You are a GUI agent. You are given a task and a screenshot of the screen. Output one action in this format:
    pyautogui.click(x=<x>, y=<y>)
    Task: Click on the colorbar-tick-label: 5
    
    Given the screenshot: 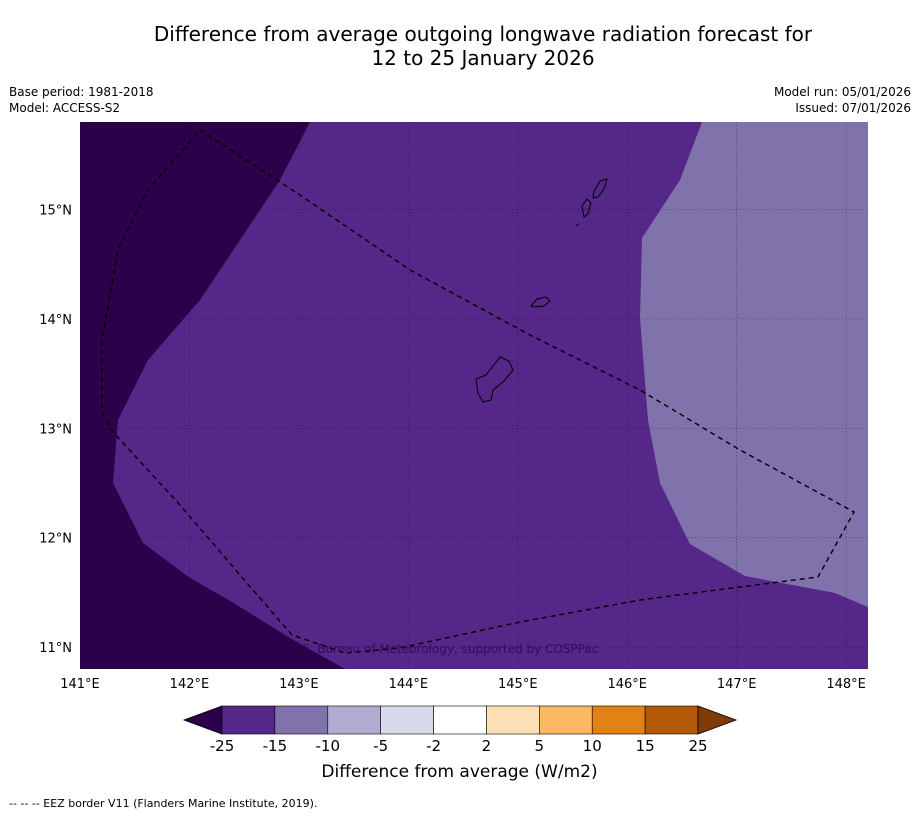 What is the action you would take?
    pyautogui.click(x=540, y=746)
    